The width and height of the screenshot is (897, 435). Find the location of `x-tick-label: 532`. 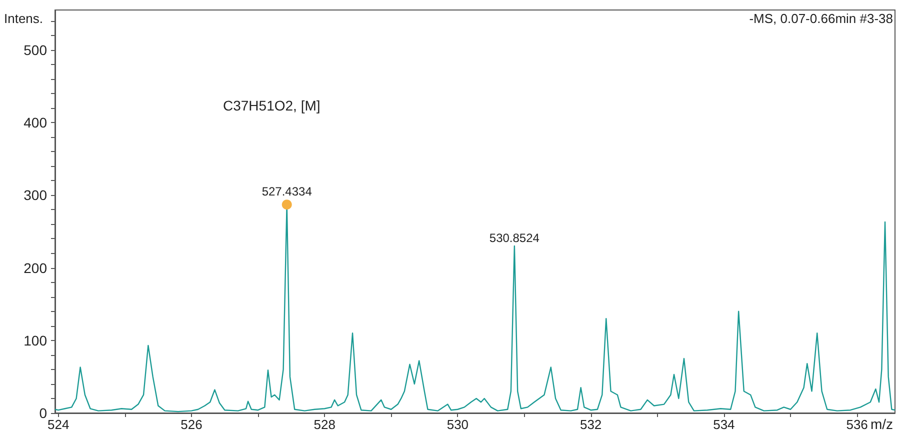

x-tick-label: 532 is located at coordinates (591, 424).